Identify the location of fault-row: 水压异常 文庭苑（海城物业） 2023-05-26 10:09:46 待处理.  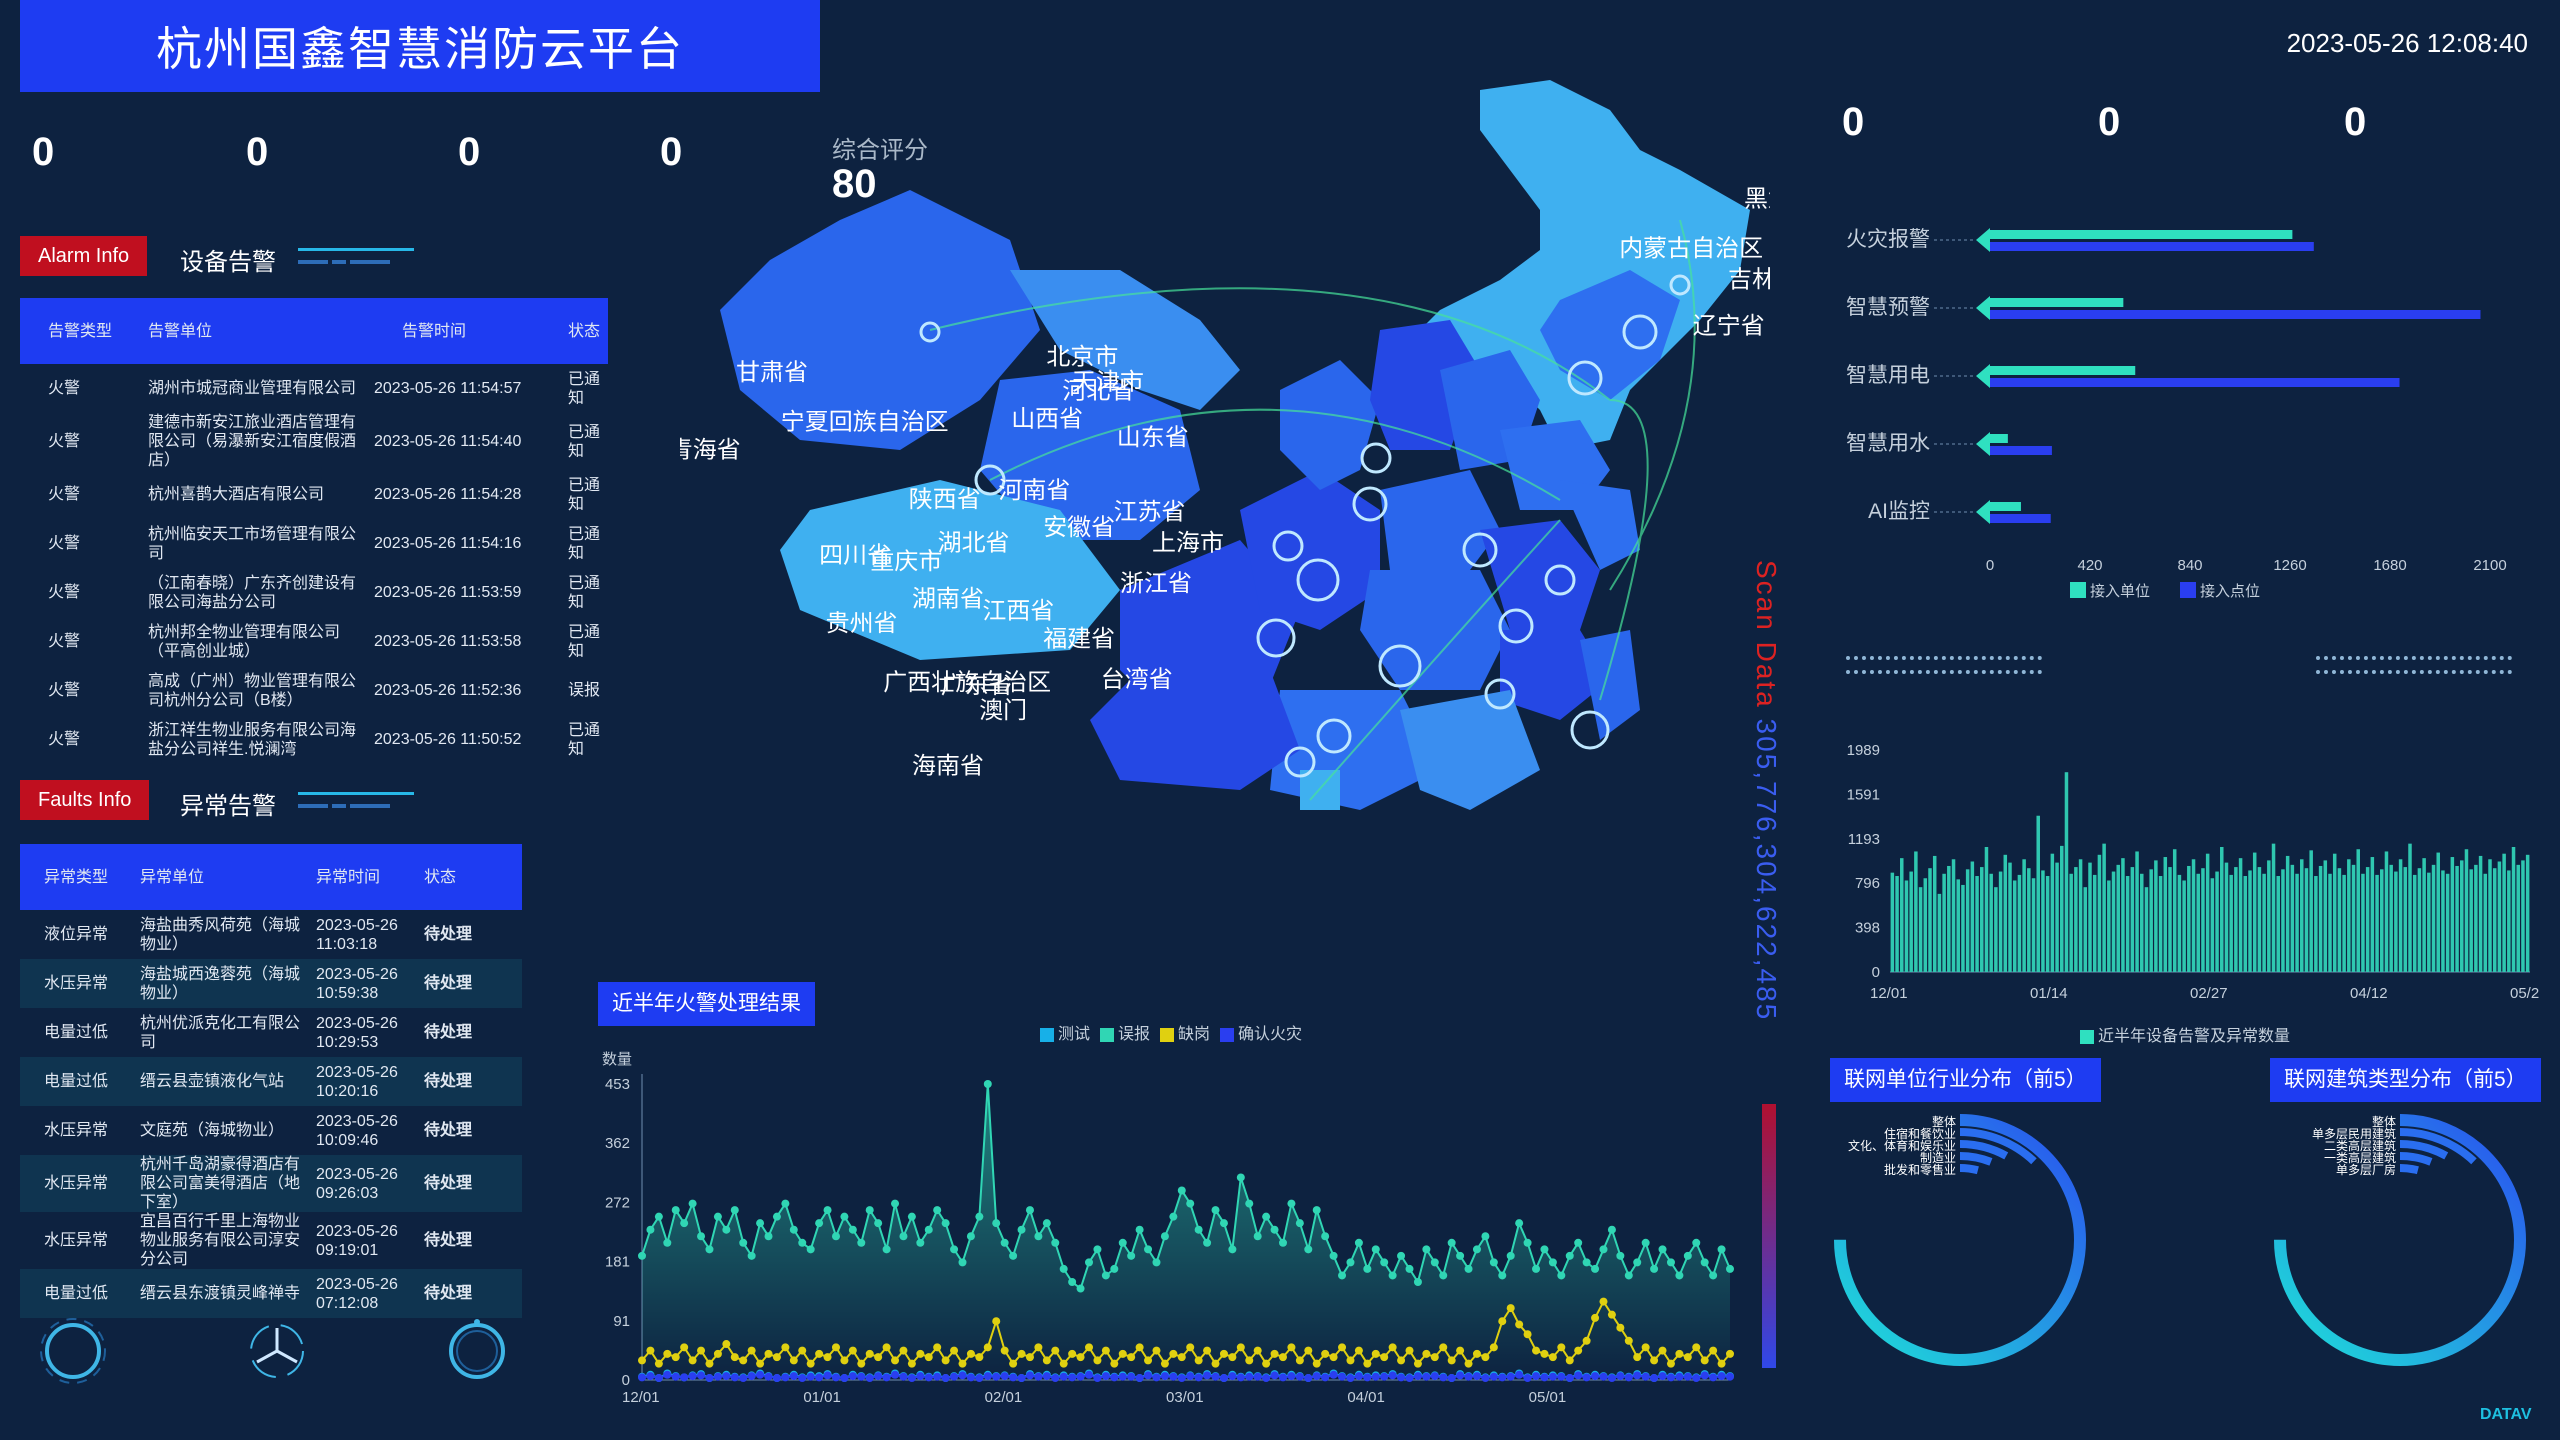
(271, 1130).